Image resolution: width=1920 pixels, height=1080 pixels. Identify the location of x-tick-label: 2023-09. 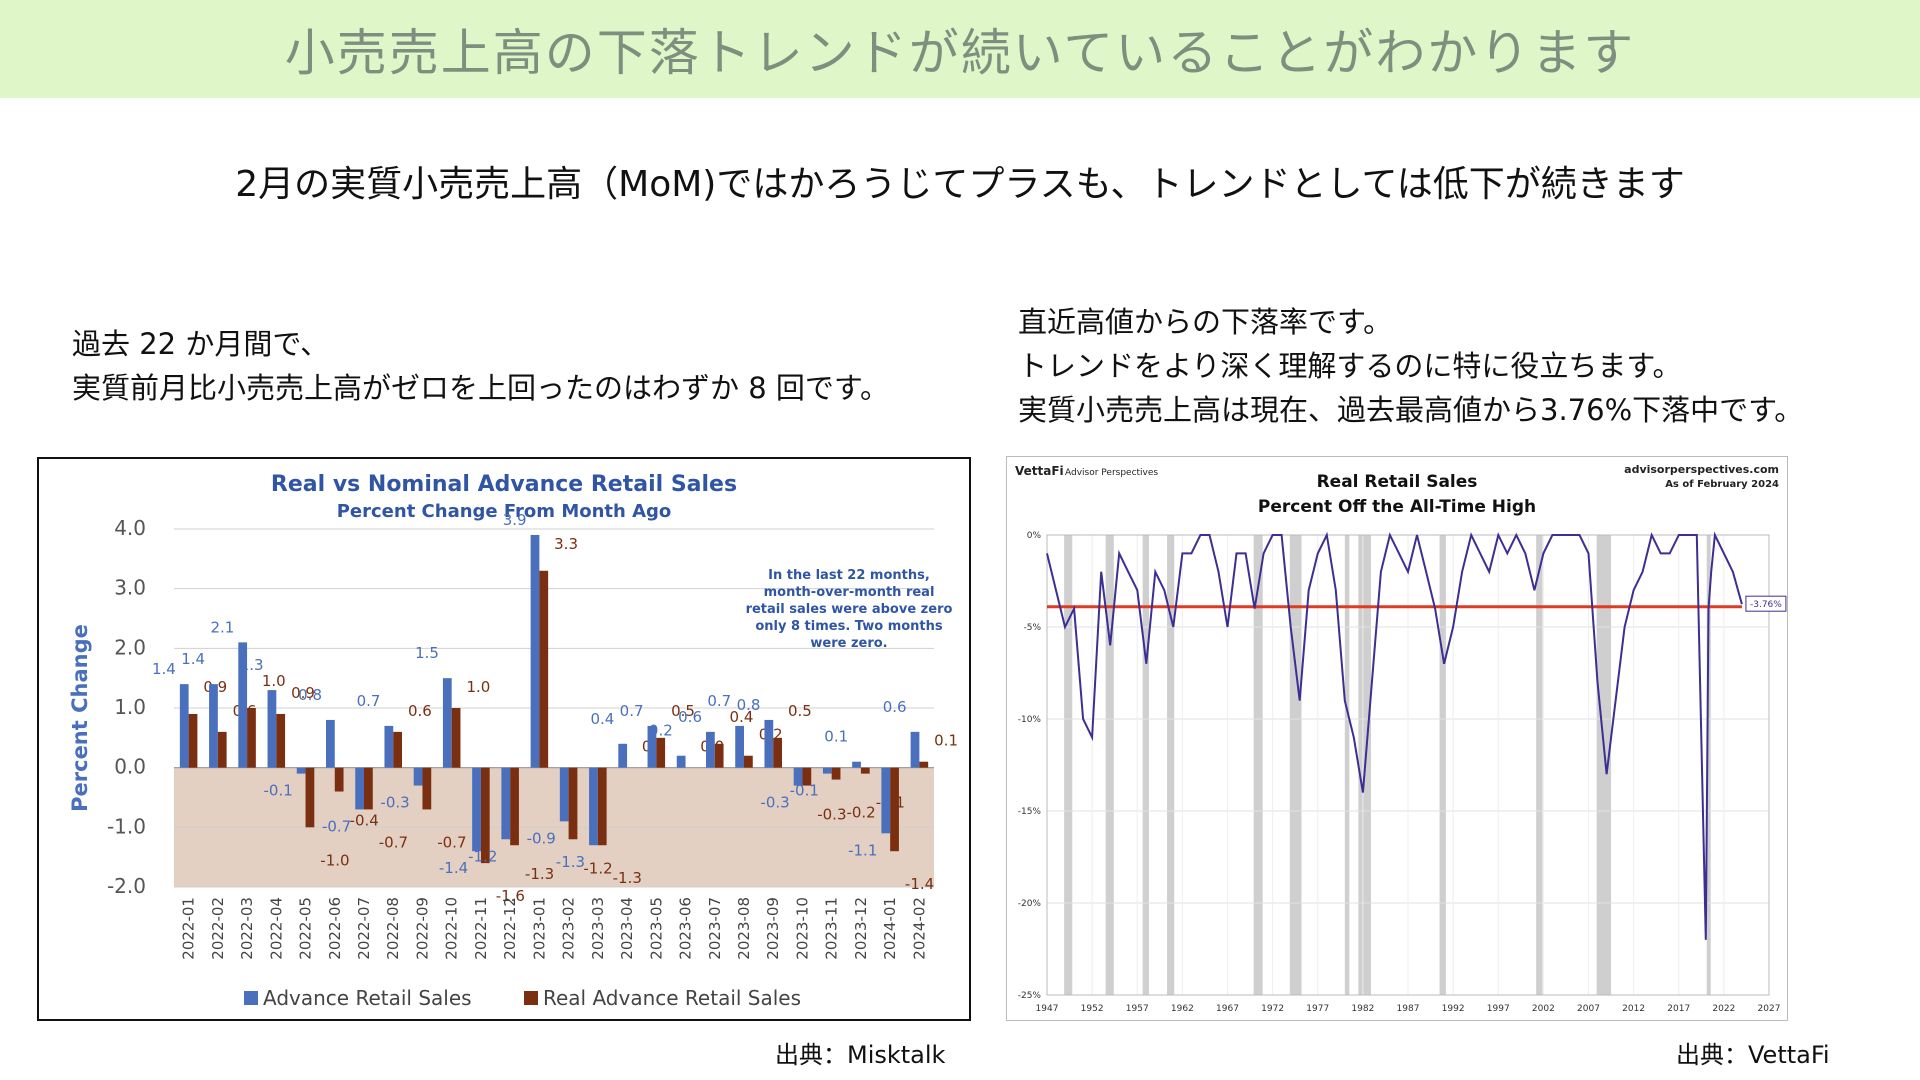
(773, 928).